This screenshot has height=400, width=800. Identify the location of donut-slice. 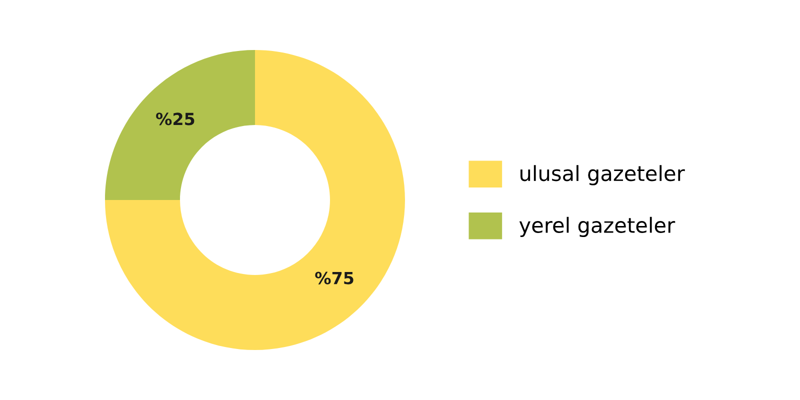
(180, 125).